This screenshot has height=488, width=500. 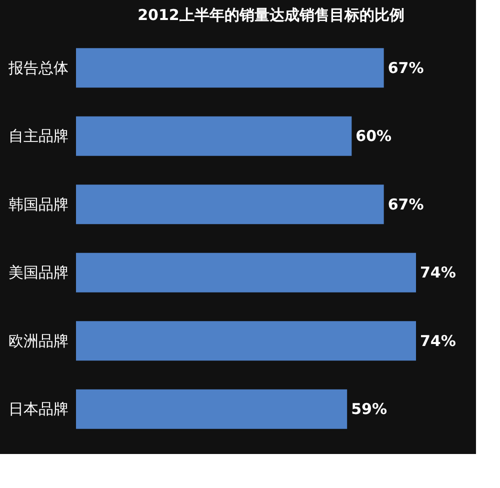 I want to click on y-tick-label: 自主品牌, so click(x=38, y=136).